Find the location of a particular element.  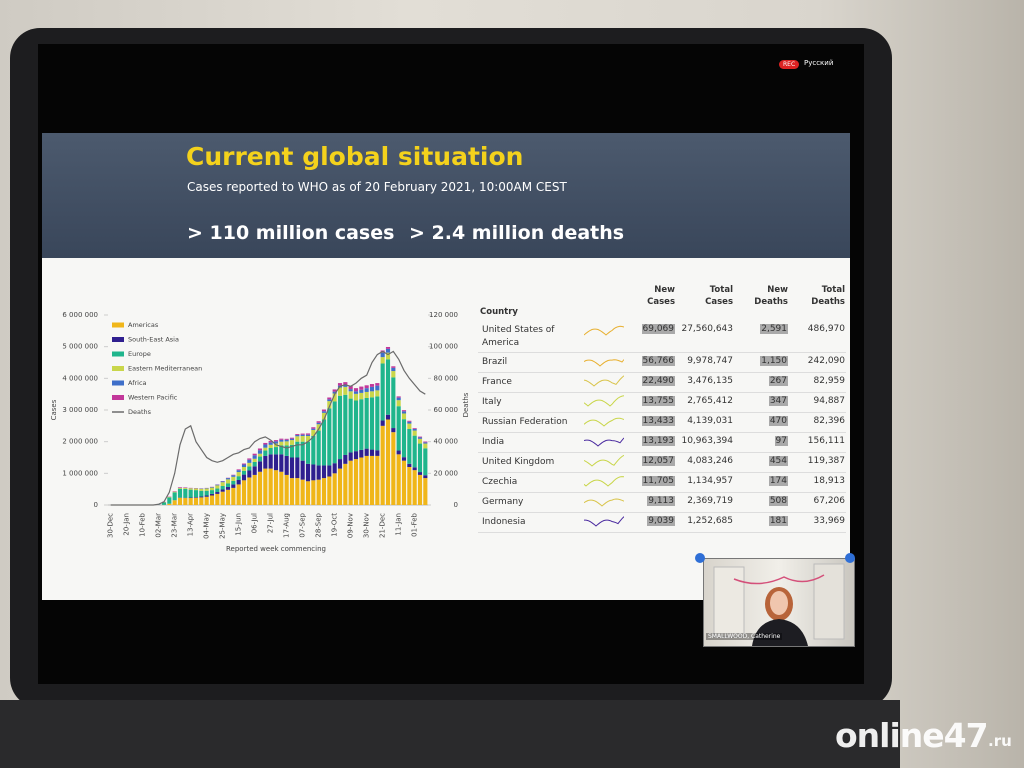

cell-value: 13,193 is located at coordinates (658, 441).